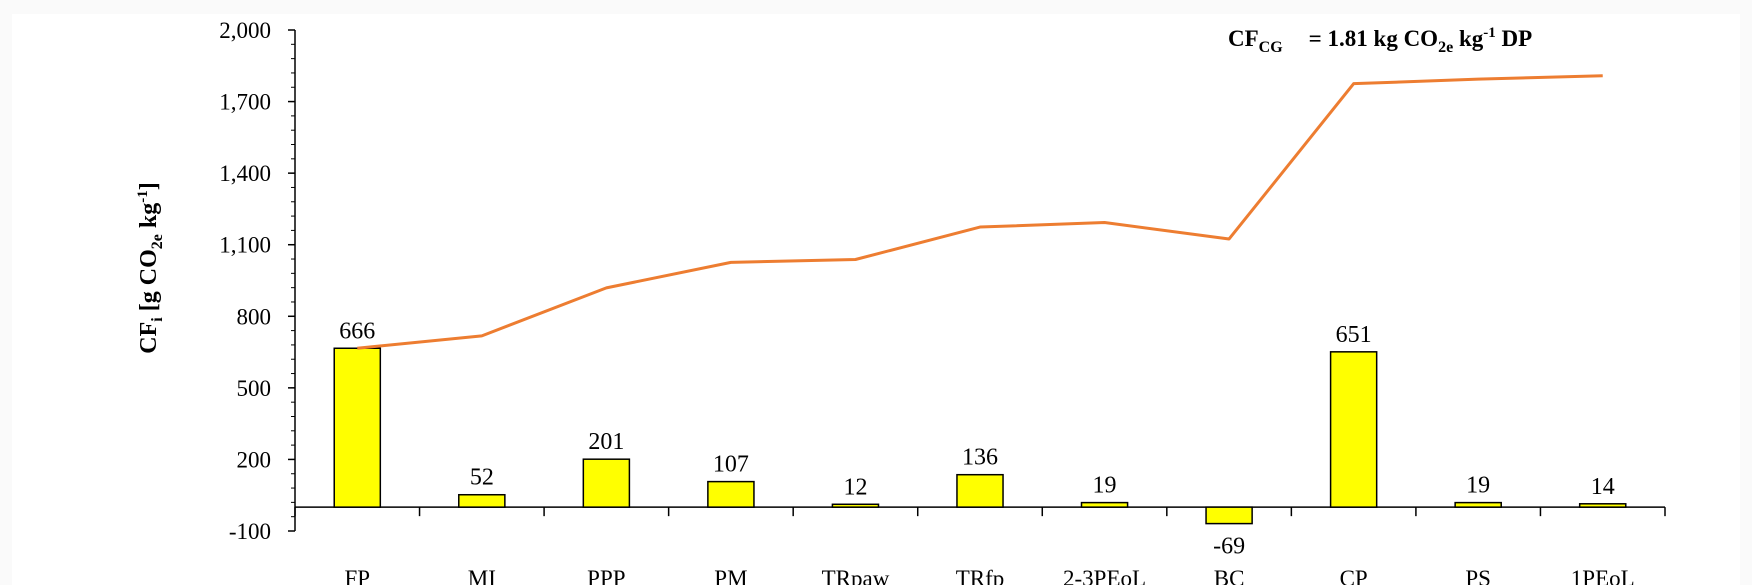 Image resolution: width=1752 pixels, height=585 pixels. Describe the element at coordinates (254, 316) in the screenshot. I see `y-tick-label: 800` at that location.